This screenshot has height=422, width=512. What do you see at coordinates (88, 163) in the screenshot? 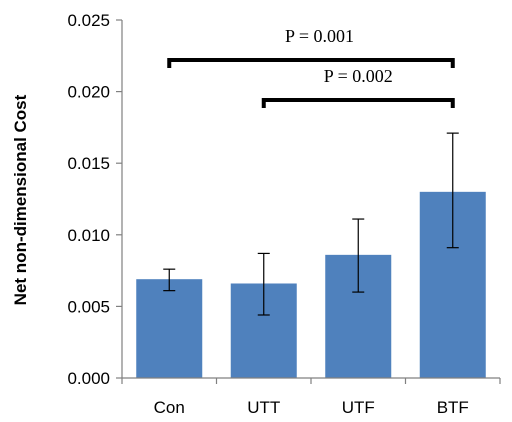
I see `y-tick-label: 0.015` at bounding box center [88, 163].